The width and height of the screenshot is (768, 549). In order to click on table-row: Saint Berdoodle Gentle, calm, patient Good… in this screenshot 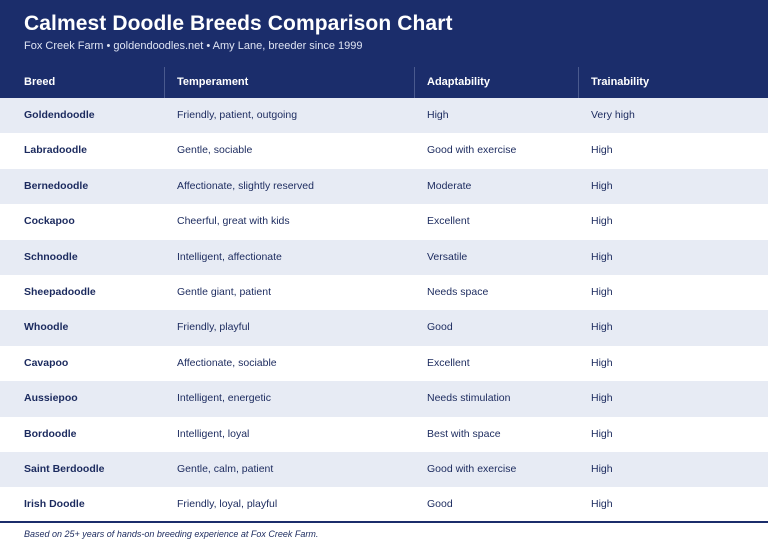, I will do `click(384, 470)`.